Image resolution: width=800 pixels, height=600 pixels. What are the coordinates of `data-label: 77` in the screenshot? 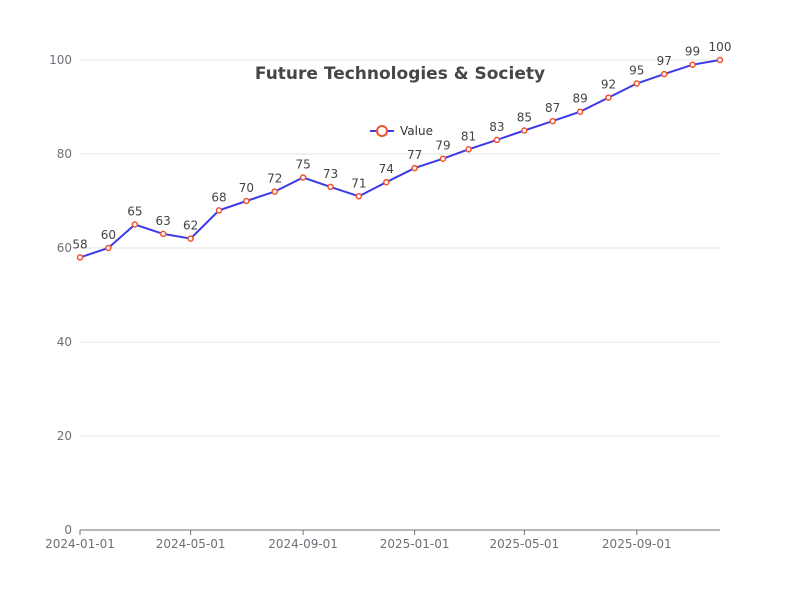 It's located at (414, 155).